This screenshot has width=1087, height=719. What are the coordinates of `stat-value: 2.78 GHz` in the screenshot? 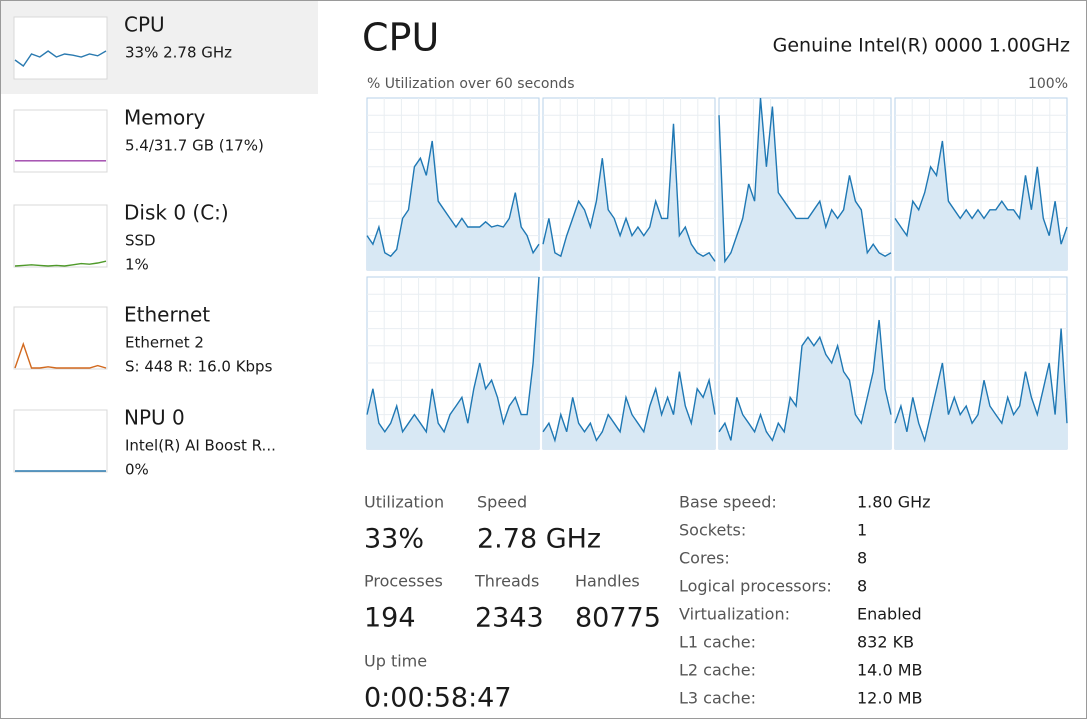 It's located at (539, 539).